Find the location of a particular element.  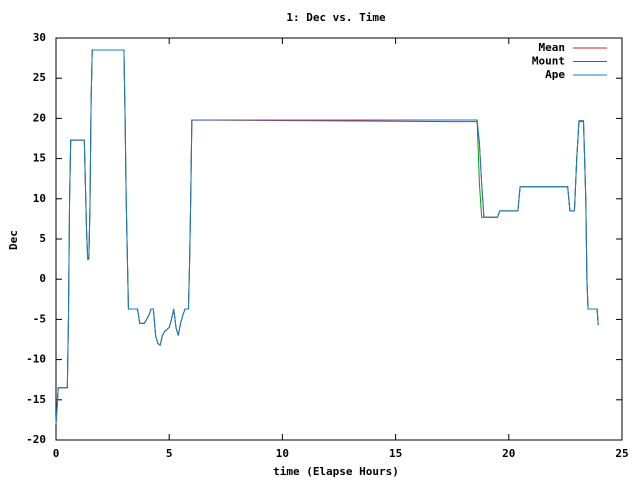

legend-label: Mount is located at coordinates (548, 61).